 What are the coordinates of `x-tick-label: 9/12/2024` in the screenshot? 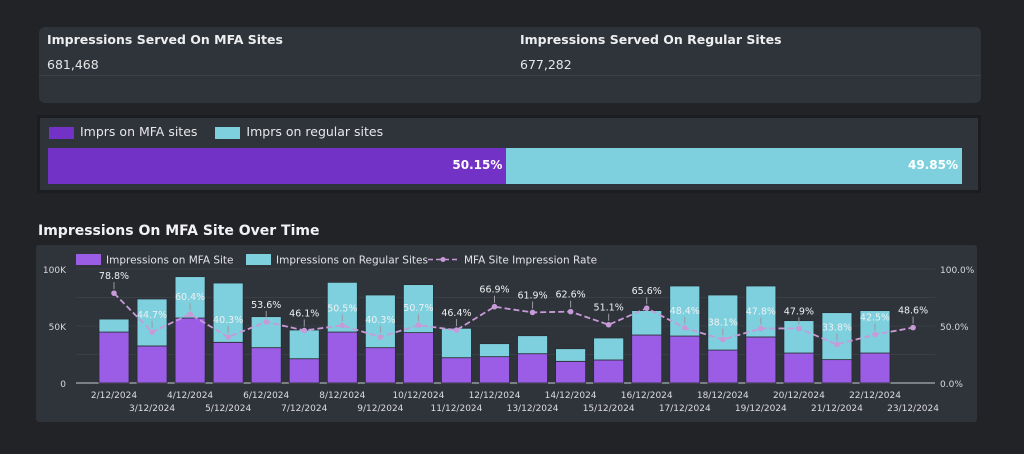 It's located at (380, 409).